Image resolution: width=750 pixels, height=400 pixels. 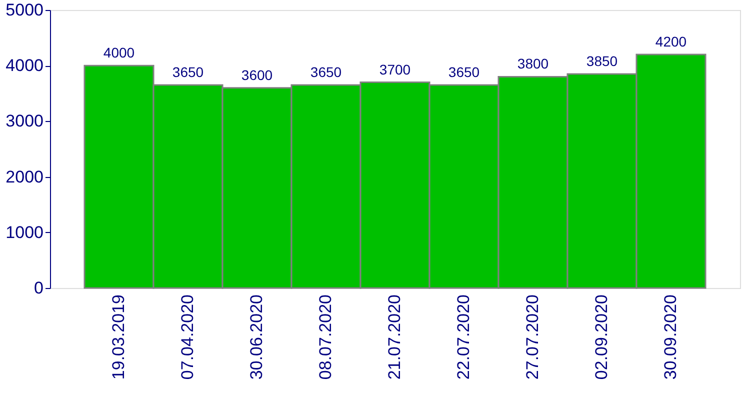 What do you see at coordinates (602, 60) in the screenshot?
I see `data-label: 3850` at bounding box center [602, 60].